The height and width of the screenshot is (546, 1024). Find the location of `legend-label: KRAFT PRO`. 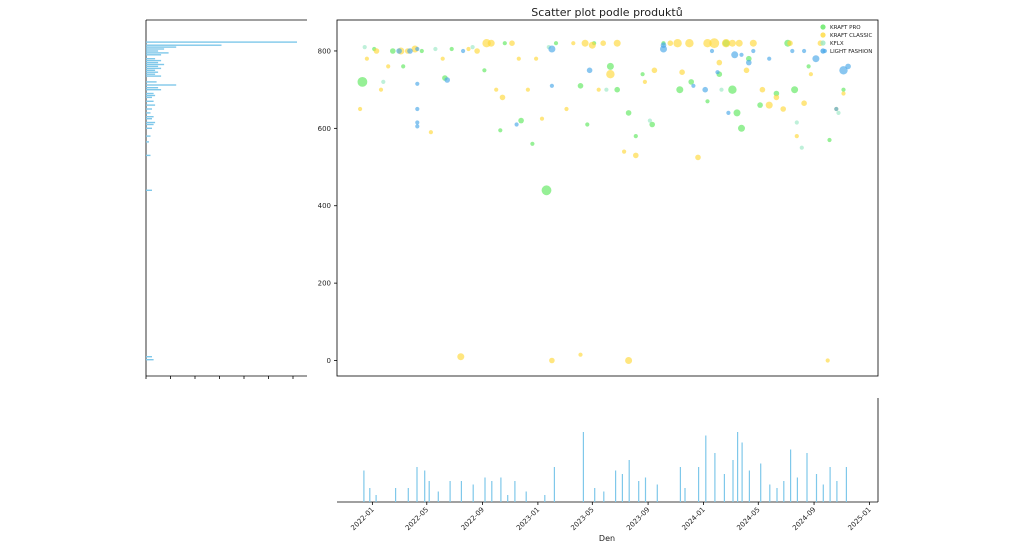

legend-label: KRAFT PRO is located at coordinates (845, 28).